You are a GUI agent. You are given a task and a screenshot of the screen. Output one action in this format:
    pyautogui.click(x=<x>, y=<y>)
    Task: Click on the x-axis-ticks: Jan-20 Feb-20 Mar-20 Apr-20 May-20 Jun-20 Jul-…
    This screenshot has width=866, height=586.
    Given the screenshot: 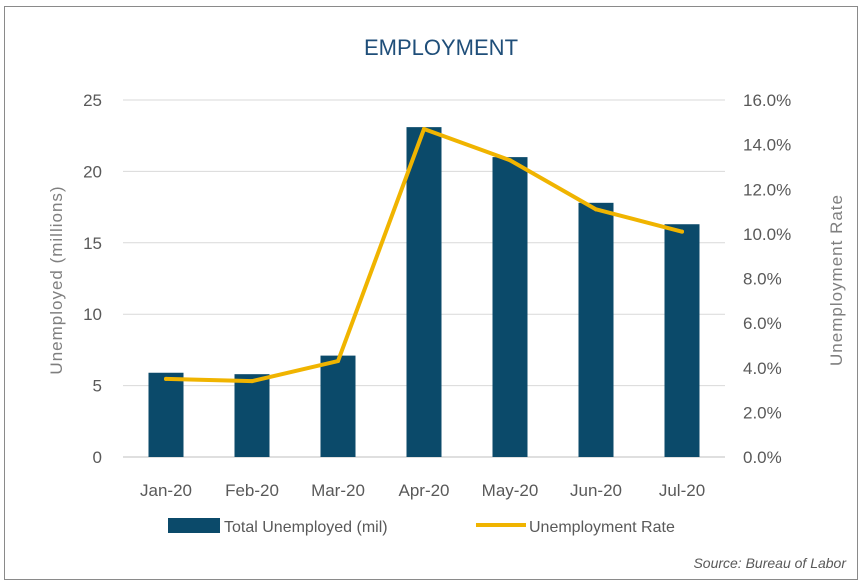 What is the action you would take?
    pyautogui.click(x=422, y=490)
    